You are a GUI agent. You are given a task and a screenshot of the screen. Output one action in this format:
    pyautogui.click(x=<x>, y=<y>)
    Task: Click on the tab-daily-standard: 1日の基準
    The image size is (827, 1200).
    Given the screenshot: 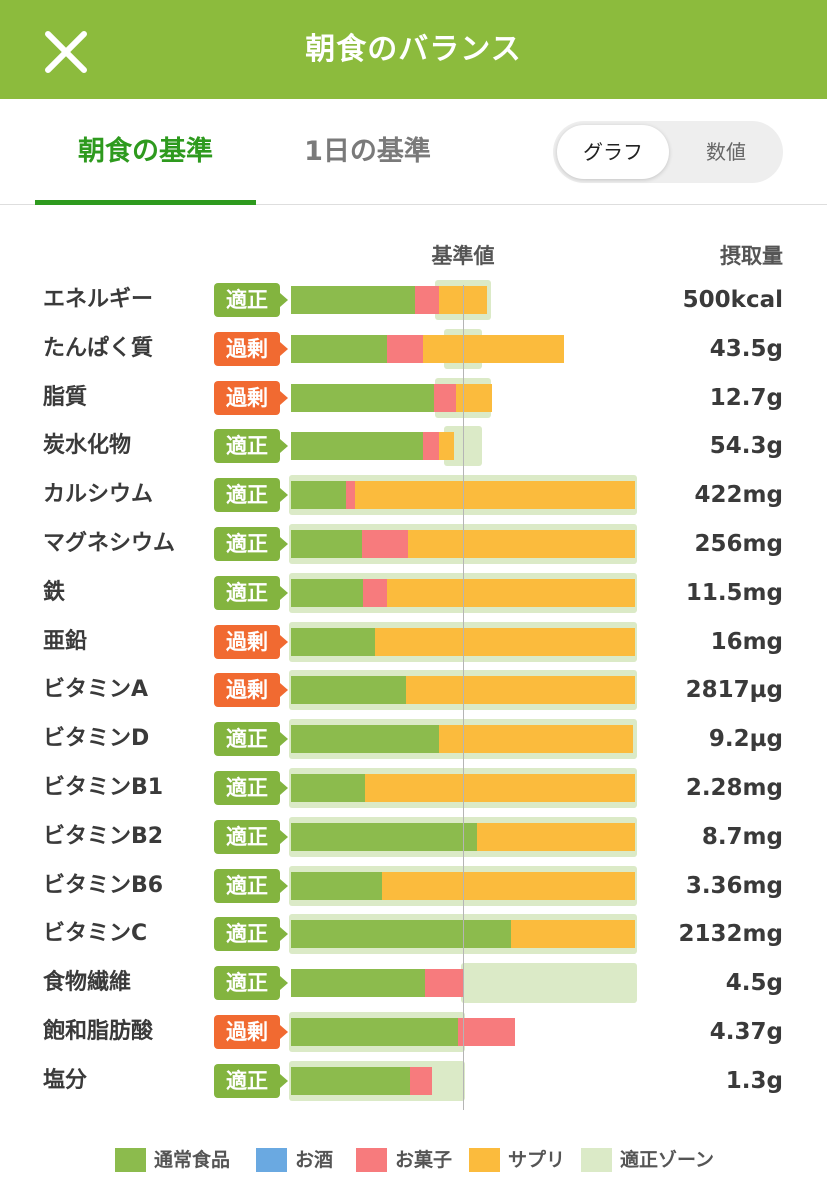 What is the action you would take?
    pyautogui.click(x=367, y=151)
    